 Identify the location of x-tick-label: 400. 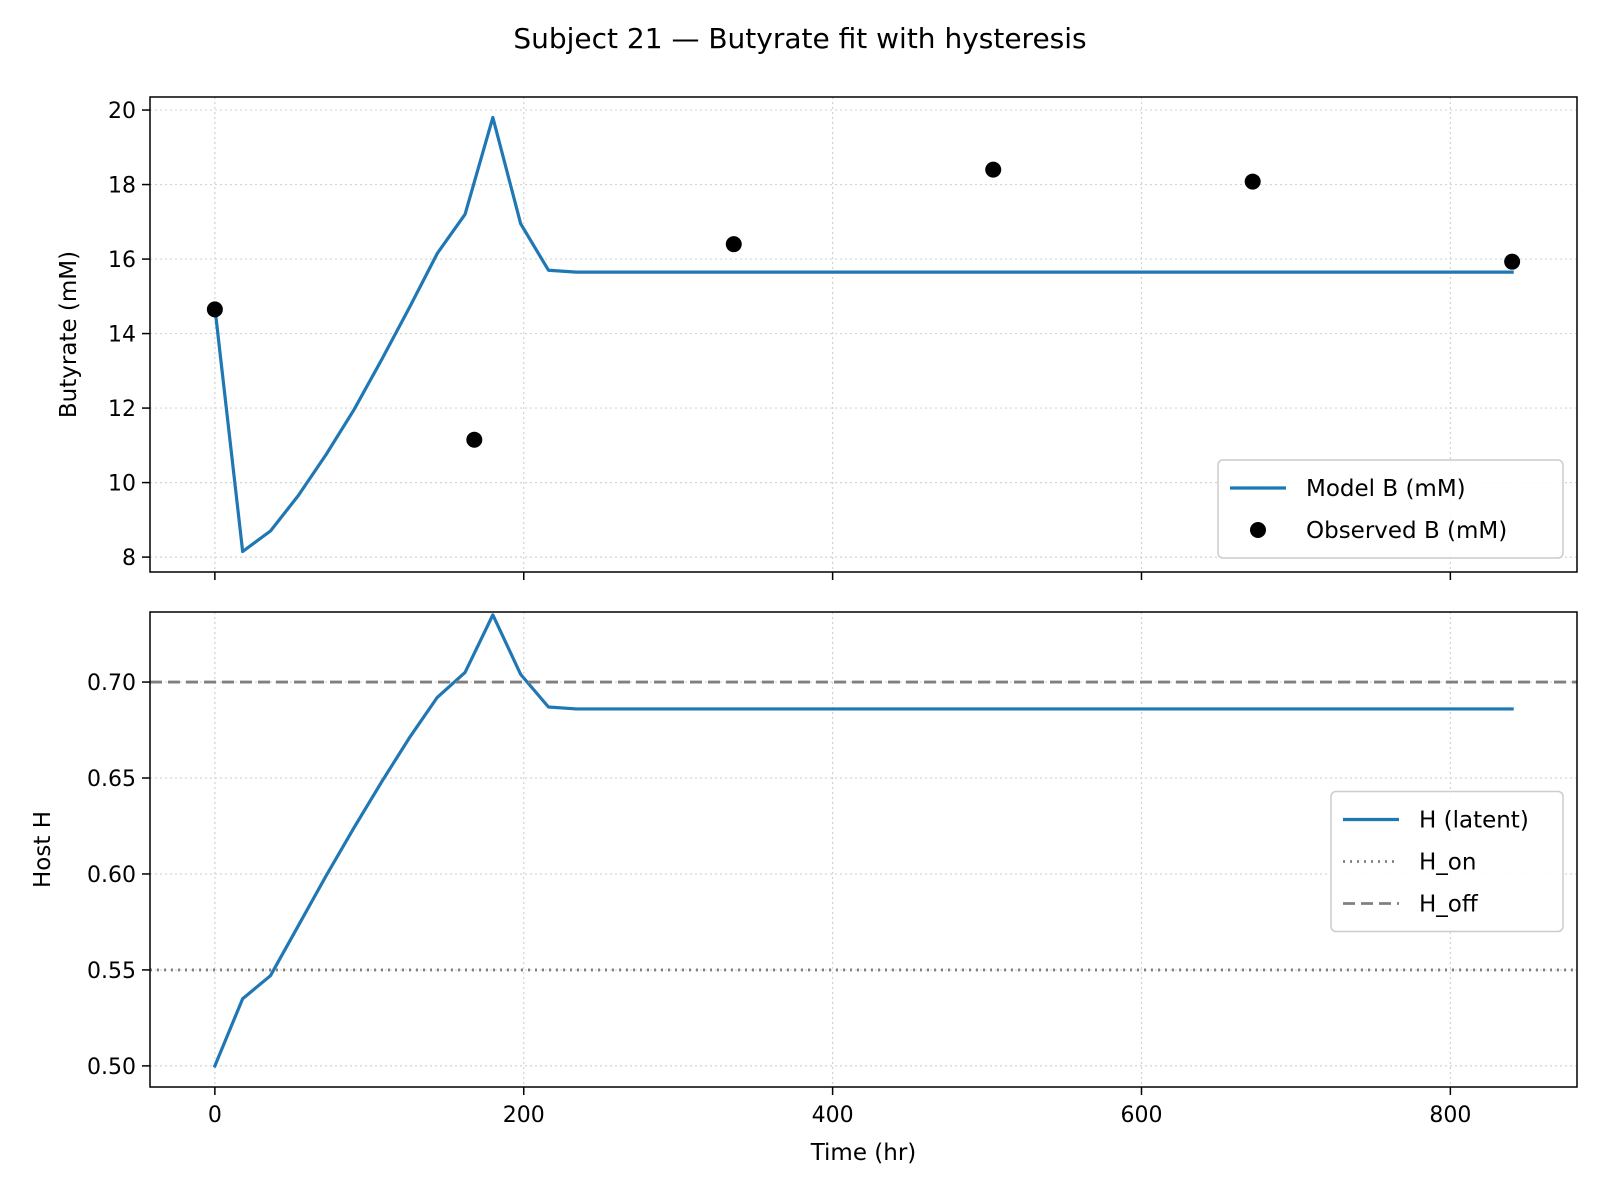
(833, 1115).